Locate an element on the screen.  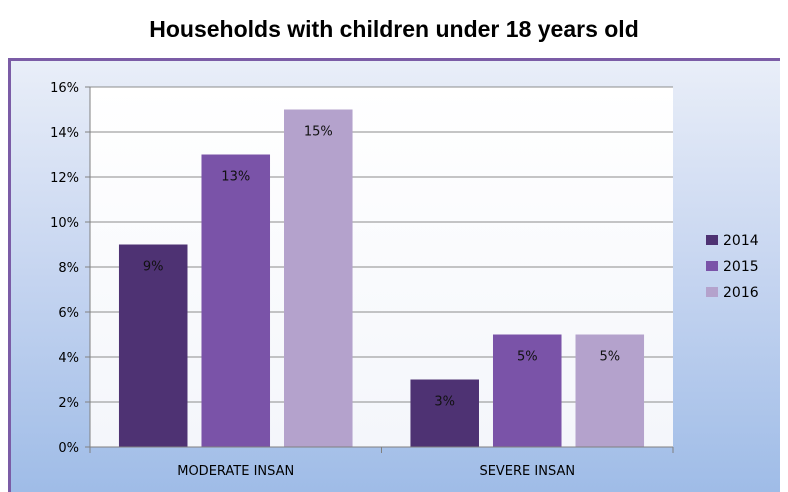
x-tick-label: MODERATE INSAN is located at coordinates (235, 471).